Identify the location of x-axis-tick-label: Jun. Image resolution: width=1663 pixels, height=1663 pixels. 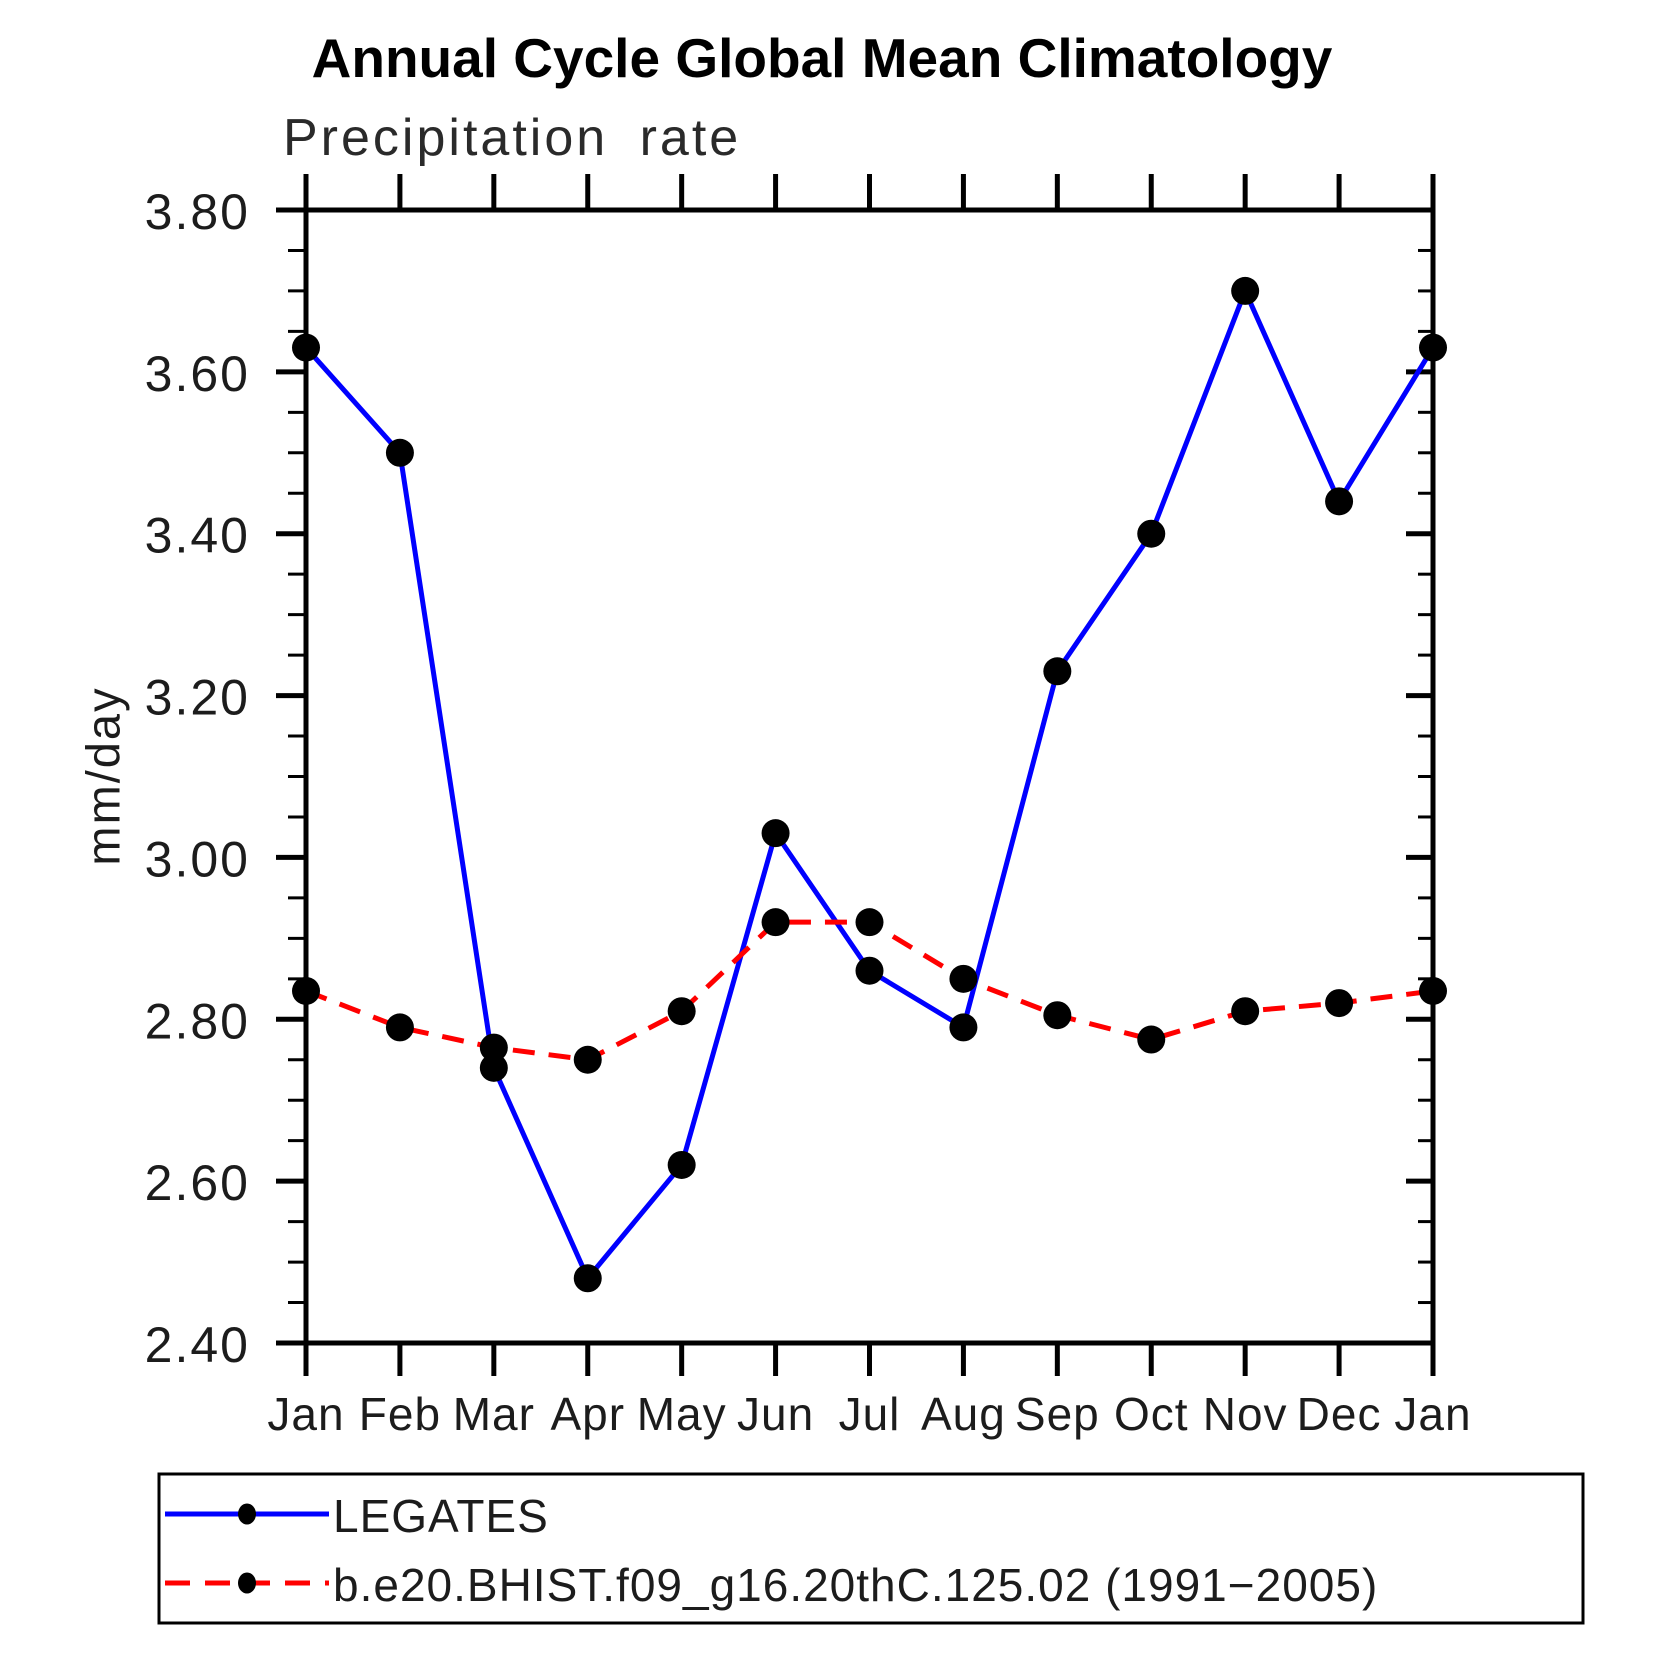
(775, 1414).